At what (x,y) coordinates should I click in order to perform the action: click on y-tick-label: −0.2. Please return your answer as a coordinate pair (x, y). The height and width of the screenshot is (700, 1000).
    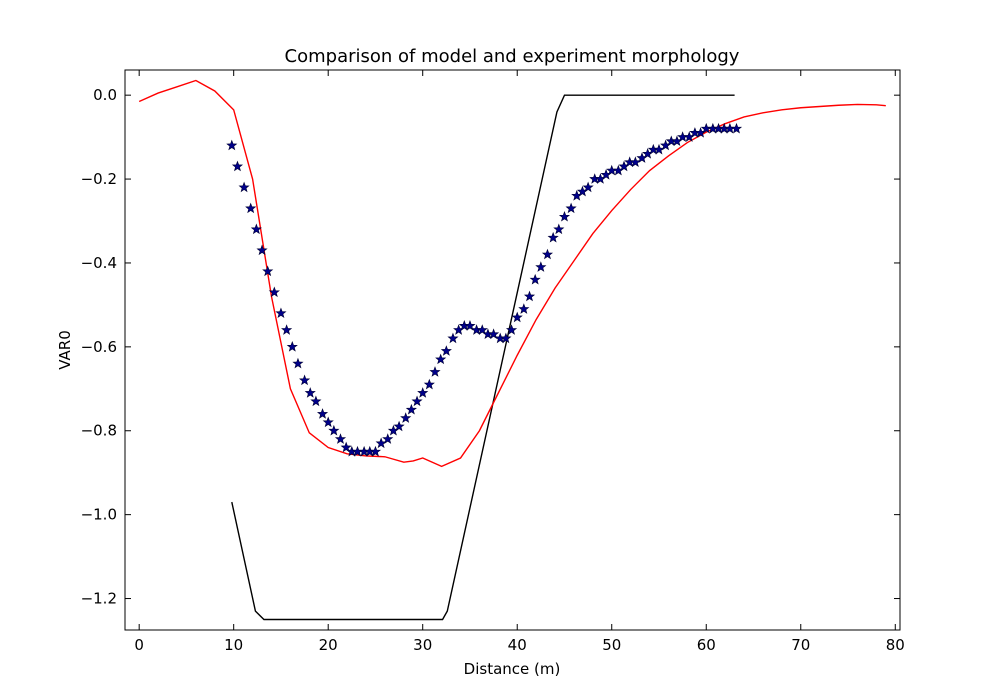
    Looking at the image, I should click on (99, 179).